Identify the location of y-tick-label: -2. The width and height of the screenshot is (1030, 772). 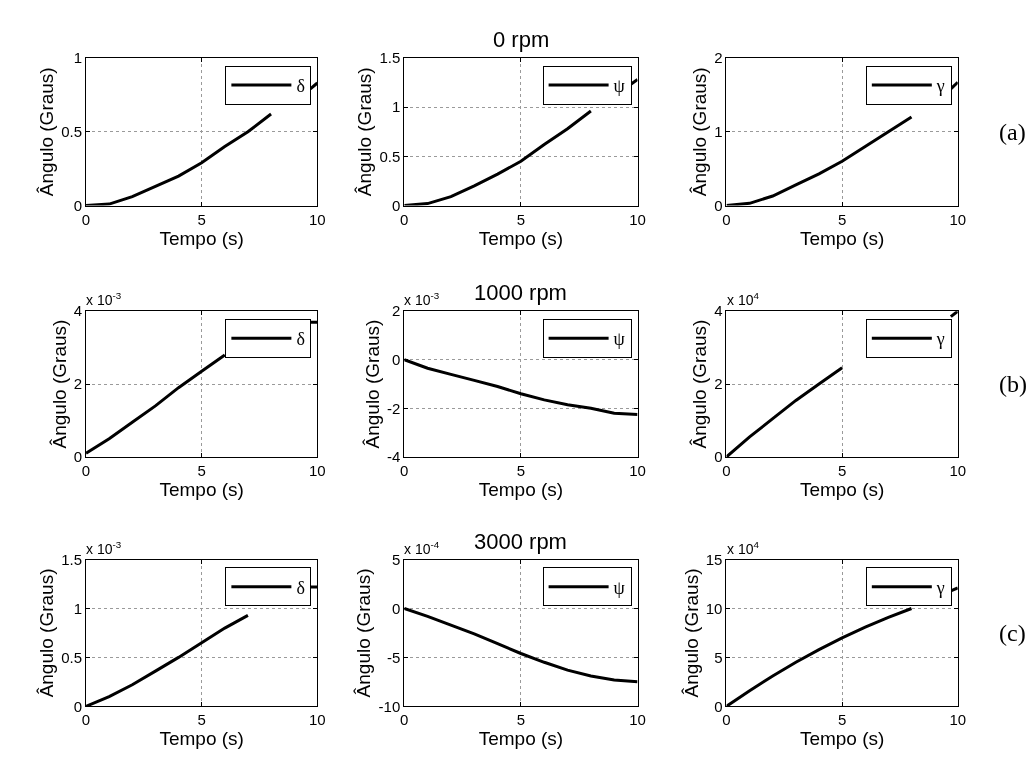
(393, 408).